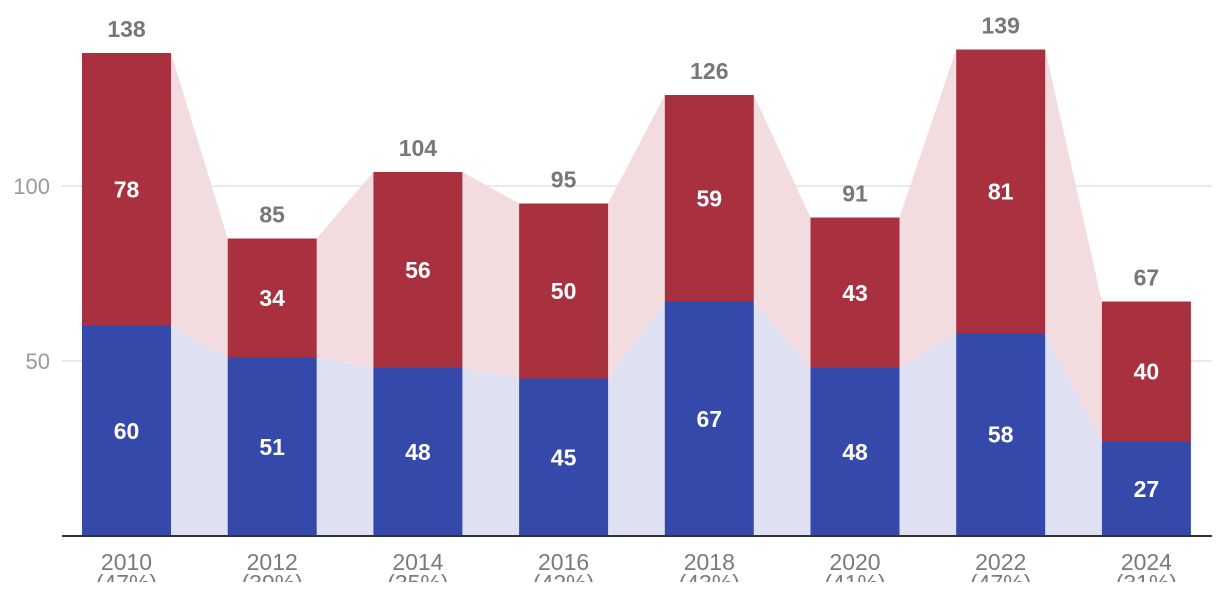 The width and height of the screenshot is (1220, 592). I want to click on segment-value-label: 56, so click(418, 270).